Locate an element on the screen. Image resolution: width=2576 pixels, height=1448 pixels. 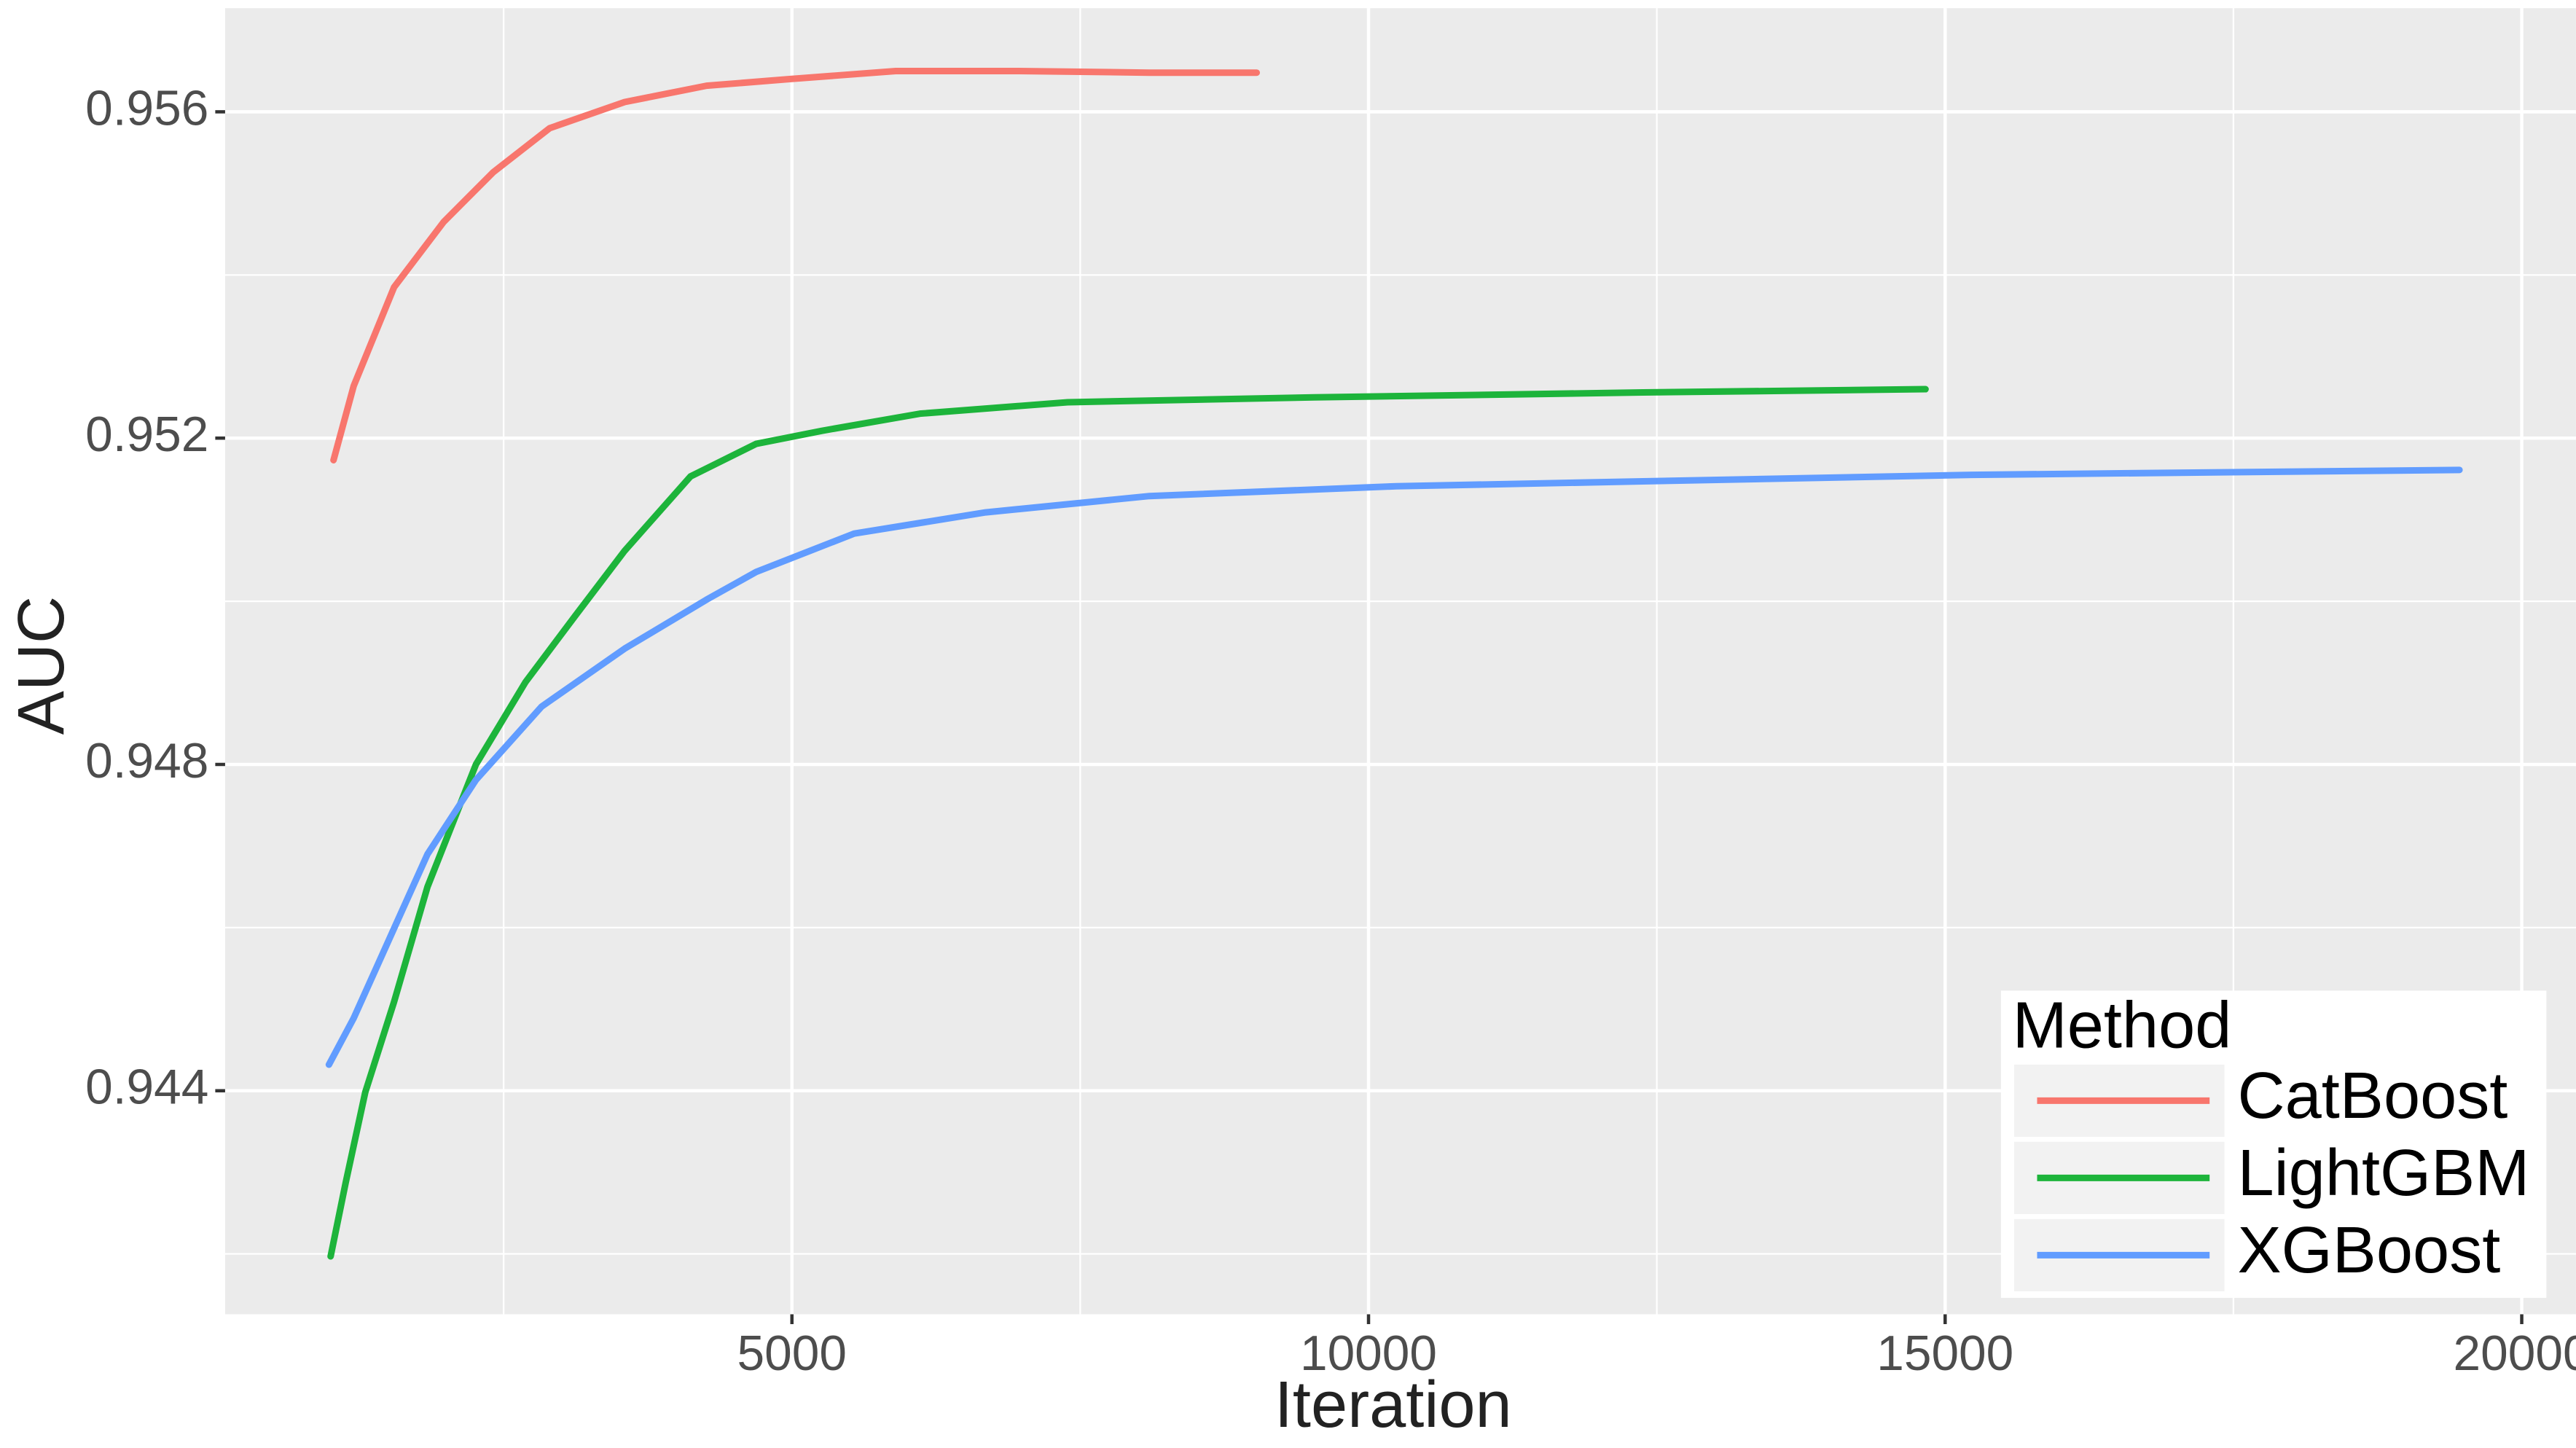
line is located at coordinates (795, 265).